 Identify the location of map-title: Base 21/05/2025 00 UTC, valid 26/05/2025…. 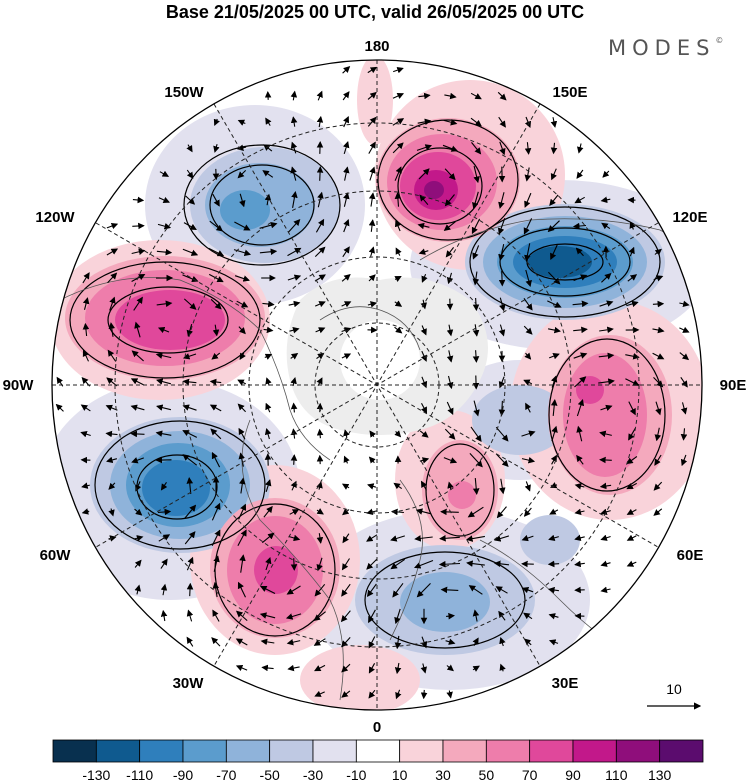
(375, 12).